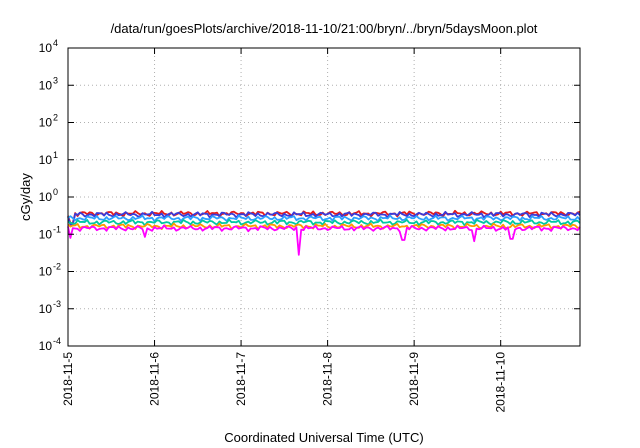 This screenshot has width=640, height=448. I want to click on y-tick-exponent: 1, so click(55, 155).